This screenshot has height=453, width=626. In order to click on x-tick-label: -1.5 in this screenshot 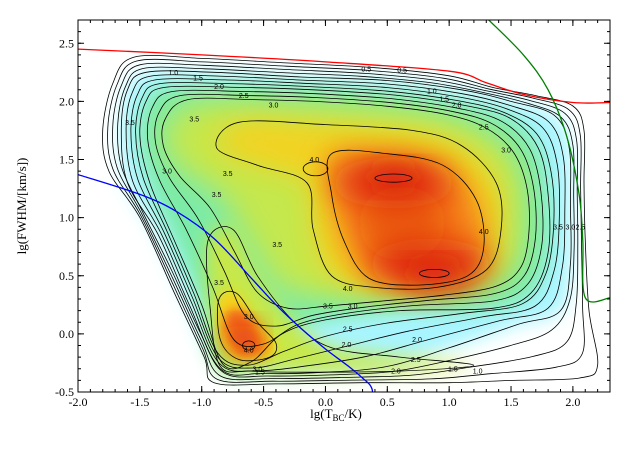, I will do `click(139, 402)`.